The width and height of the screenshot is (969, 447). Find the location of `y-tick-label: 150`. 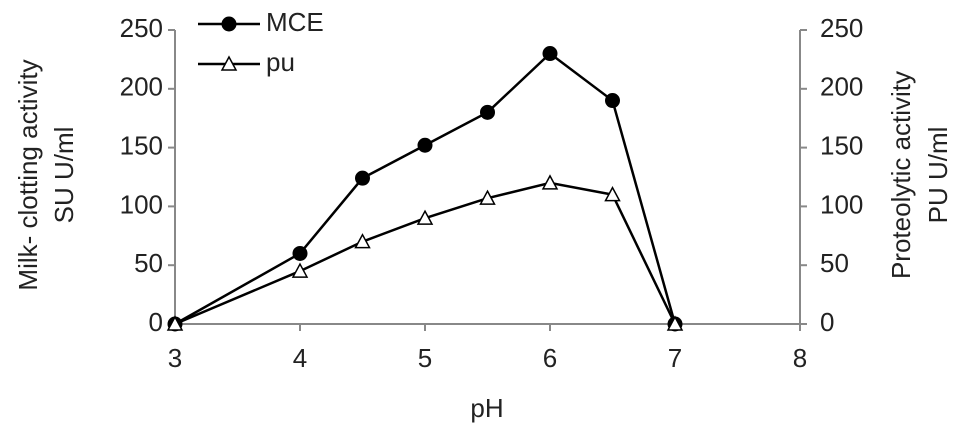

y-tick-label: 150 is located at coordinates (141, 145).